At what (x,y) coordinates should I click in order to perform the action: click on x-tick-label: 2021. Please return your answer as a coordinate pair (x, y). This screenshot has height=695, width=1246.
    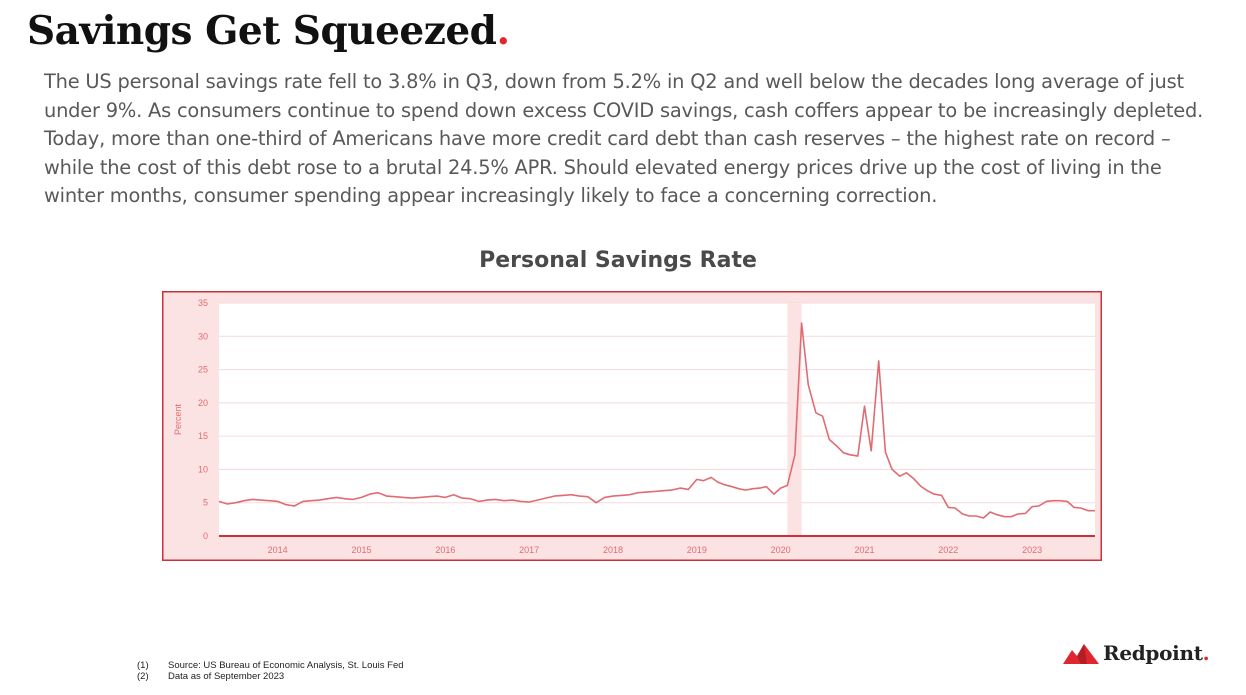
    Looking at the image, I should click on (864, 550).